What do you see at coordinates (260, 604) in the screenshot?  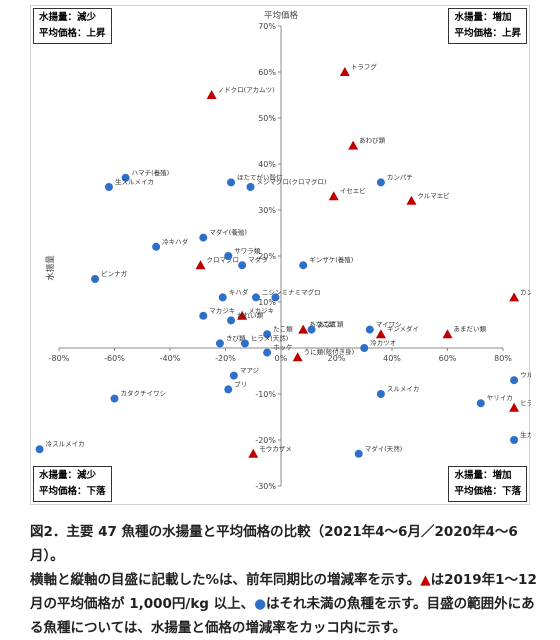 I see `circle-legend-icon: ●` at bounding box center [260, 604].